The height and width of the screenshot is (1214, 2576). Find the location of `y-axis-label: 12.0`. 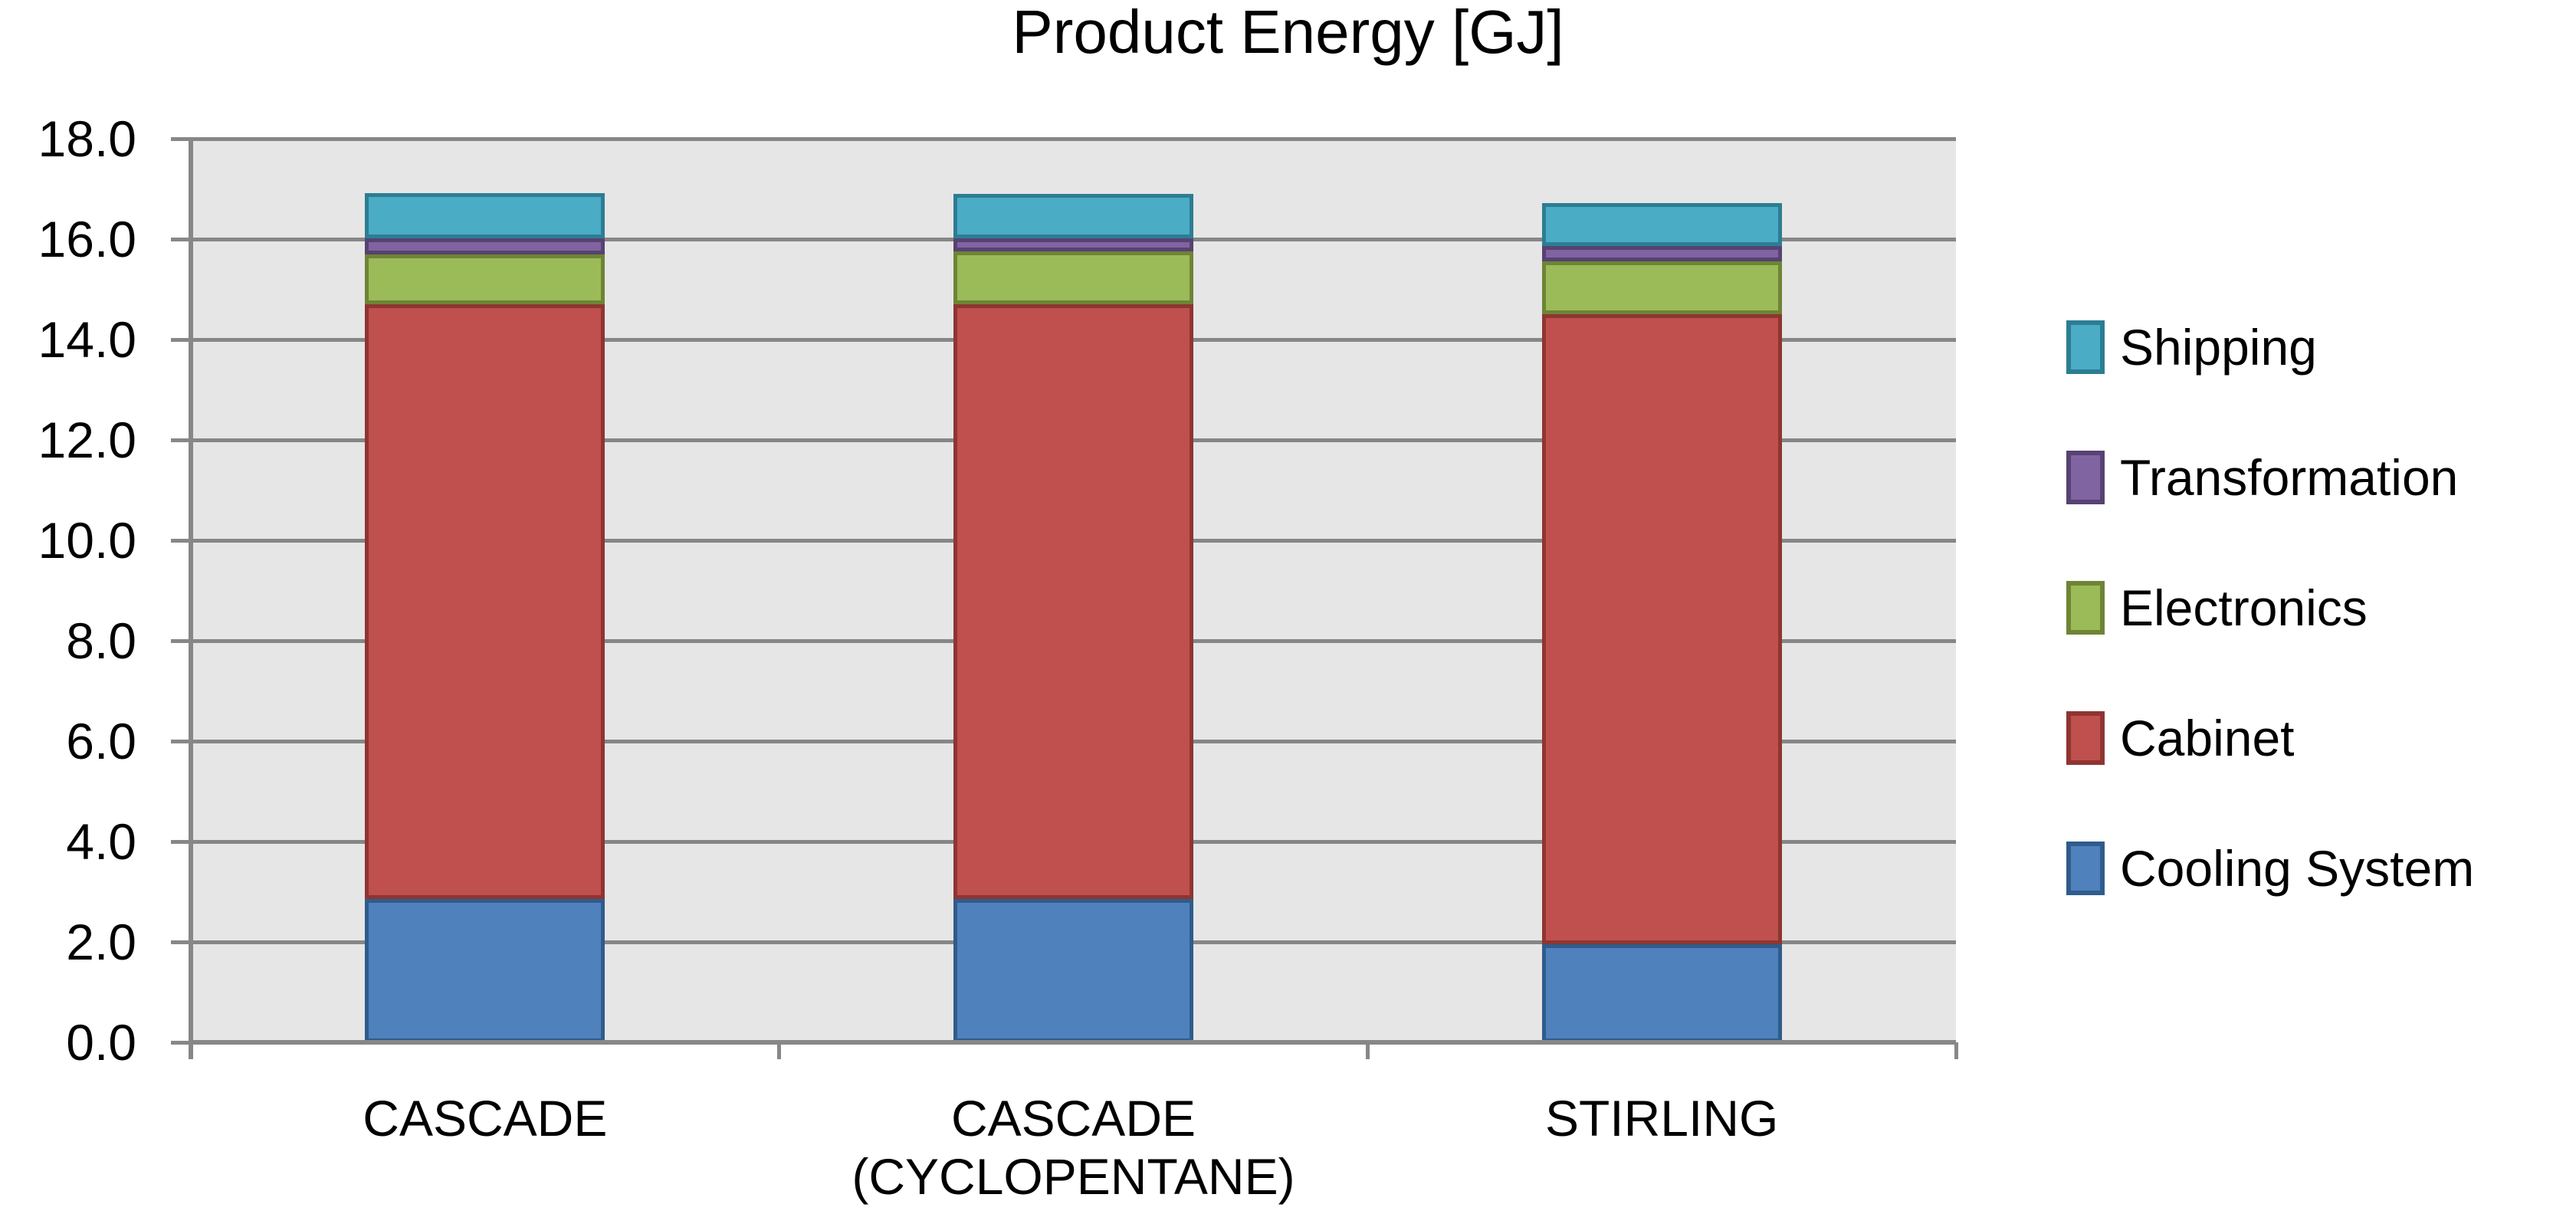

y-axis-label: 12.0 is located at coordinates (87, 440).